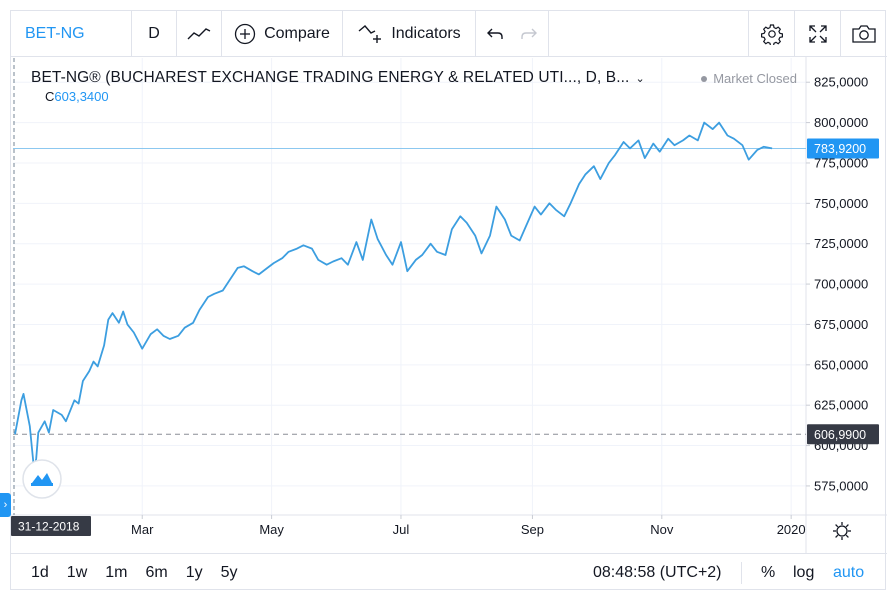 The height and width of the screenshot is (600, 896). I want to click on last-price-label: 783,9200, so click(843, 148).